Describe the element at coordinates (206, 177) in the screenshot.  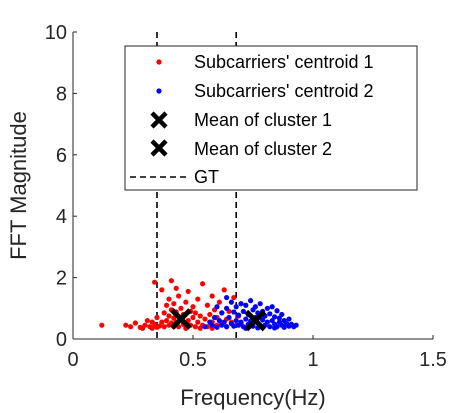
I see `legend-label-gt: GT` at that location.